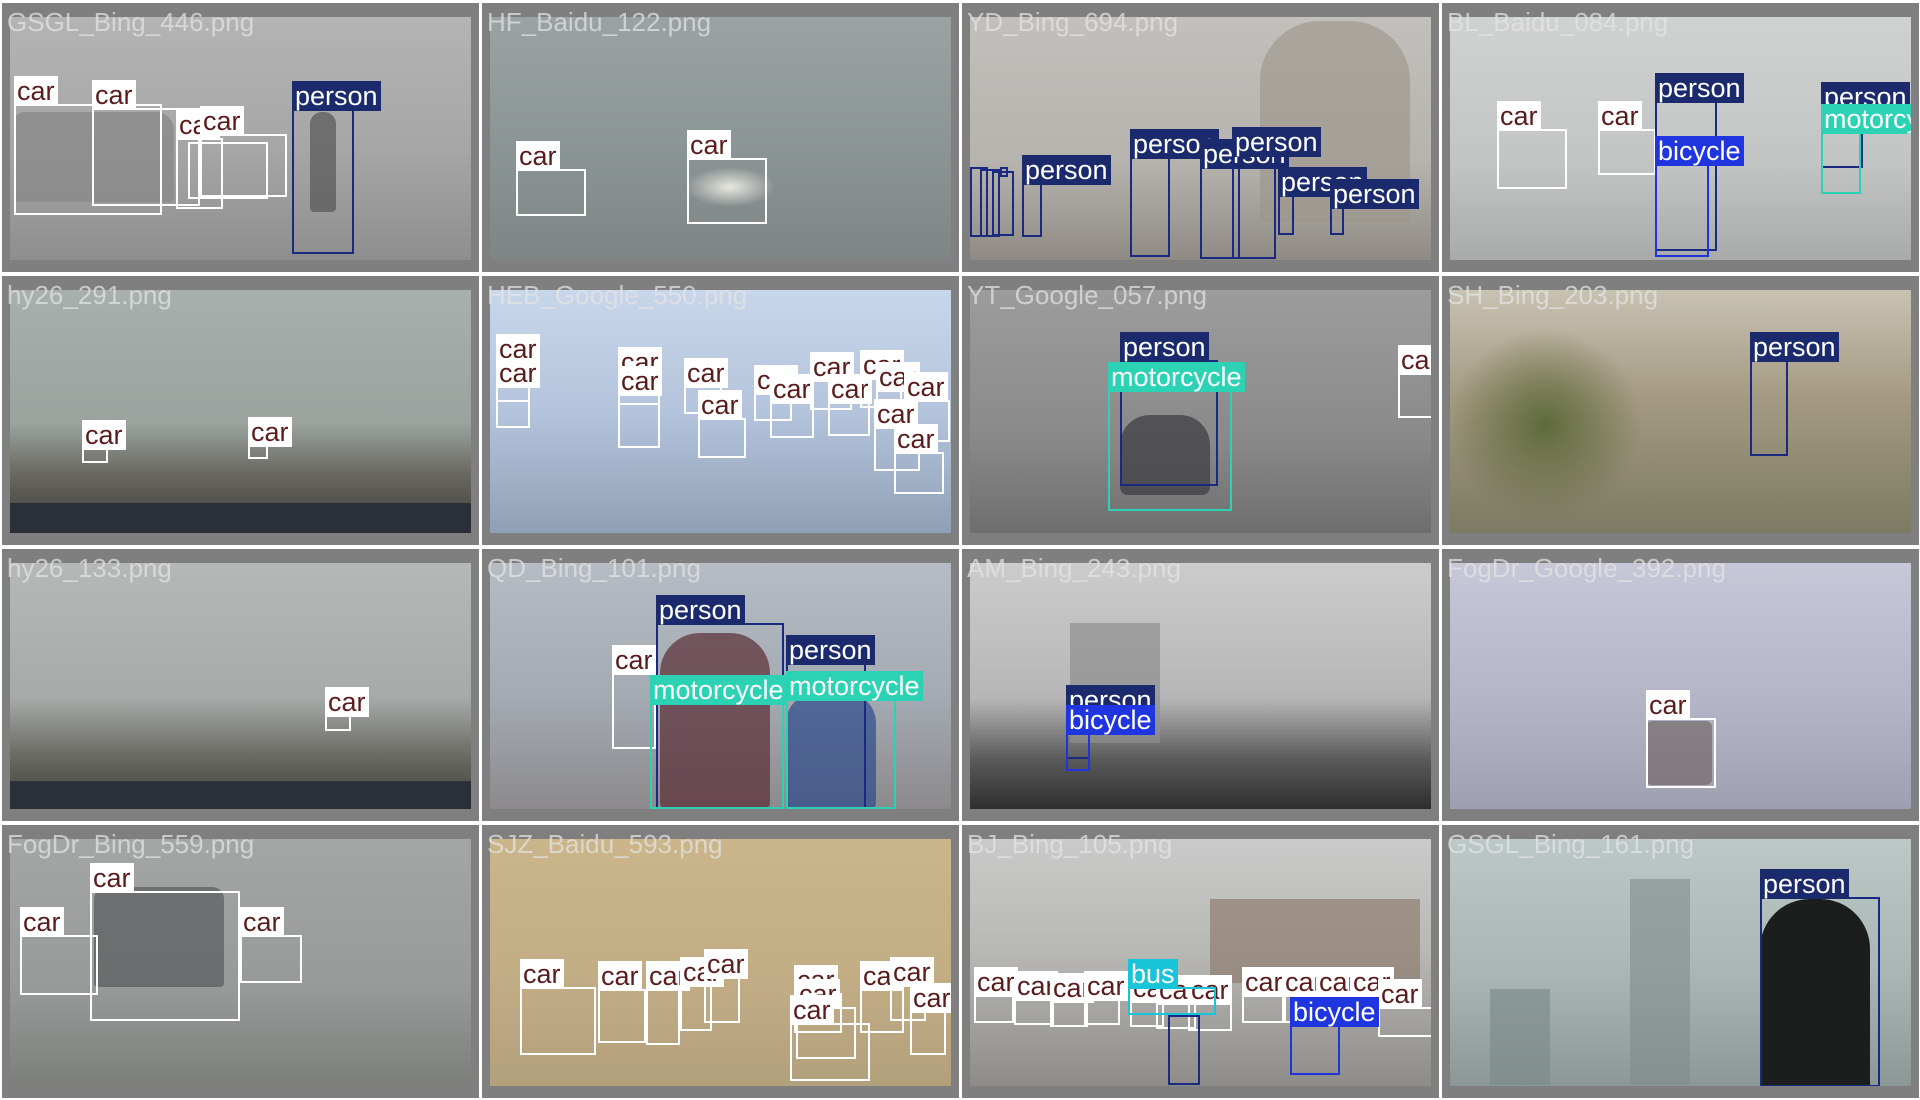 Image resolution: width=1920 pixels, height=1100 pixels. I want to click on image-tile: car hy26_133.png, so click(240, 685).